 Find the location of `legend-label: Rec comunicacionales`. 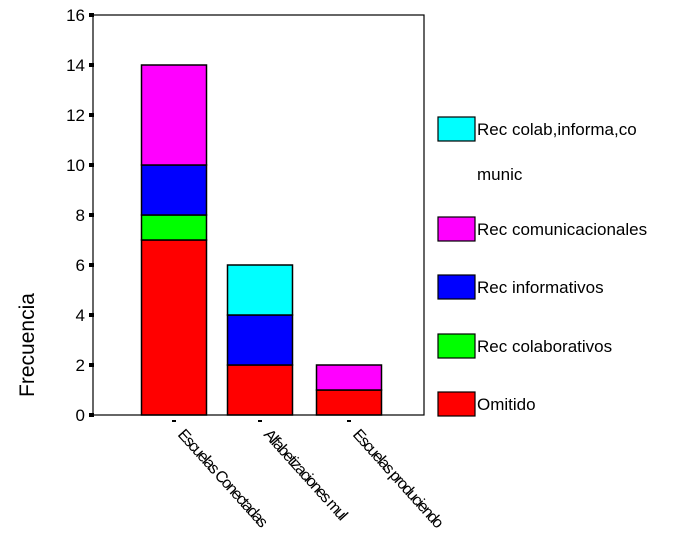

legend-label: Rec comunicacionales is located at coordinates (562, 229).